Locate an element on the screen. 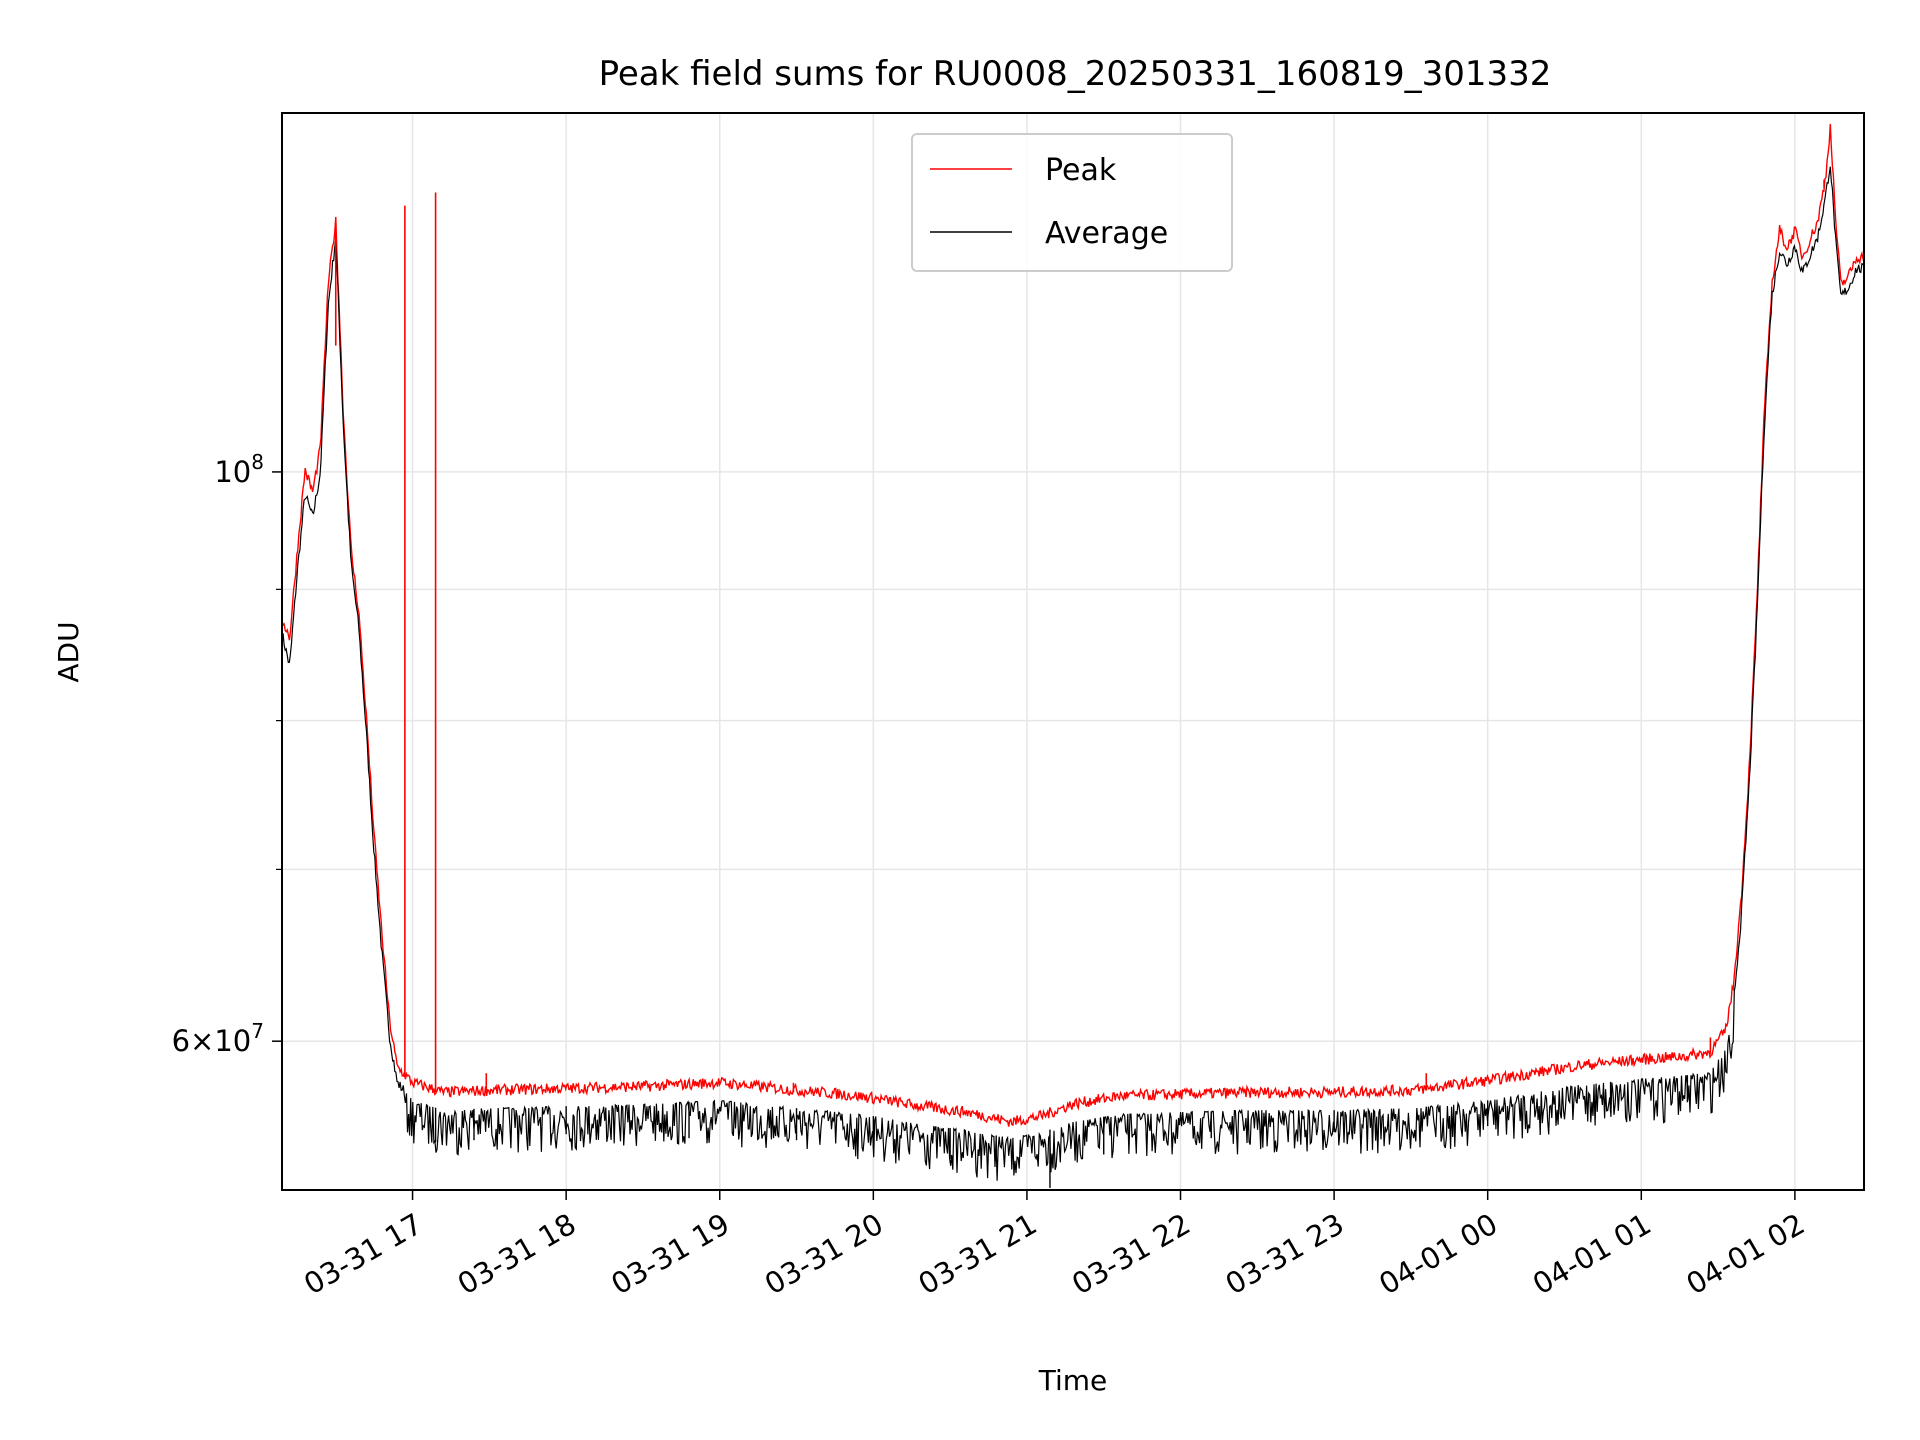 The image size is (1920, 1440). y-axis-label: ADU is located at coordinates (68, 651).